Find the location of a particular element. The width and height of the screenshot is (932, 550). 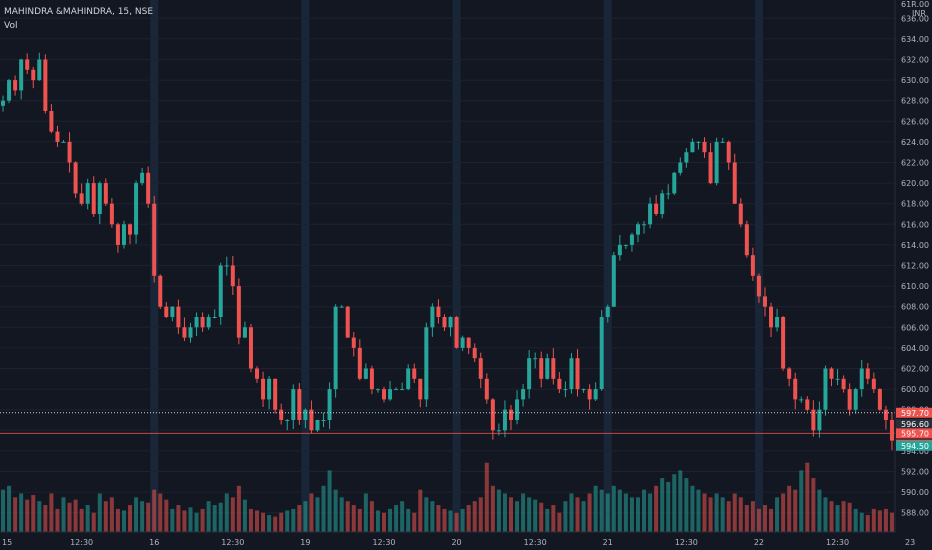

price-label-bg is located at coordinates (914, 424).